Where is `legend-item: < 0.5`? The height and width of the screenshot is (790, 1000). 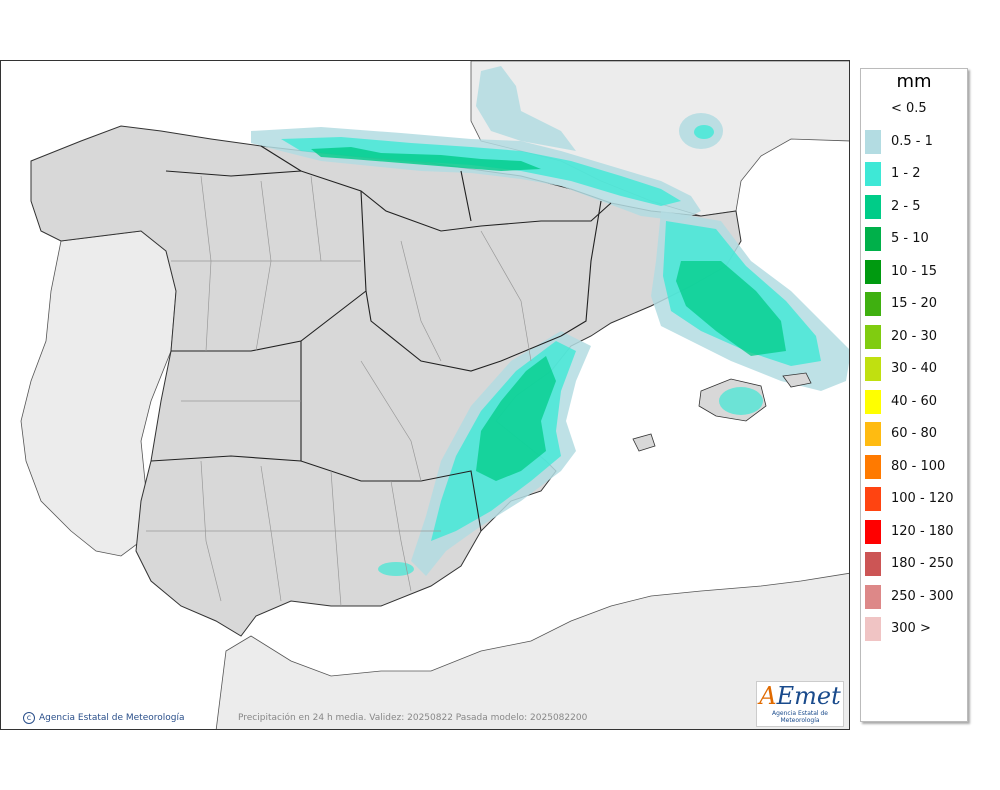 legend-item: < 0.5 is located at coordinates (915, 109).